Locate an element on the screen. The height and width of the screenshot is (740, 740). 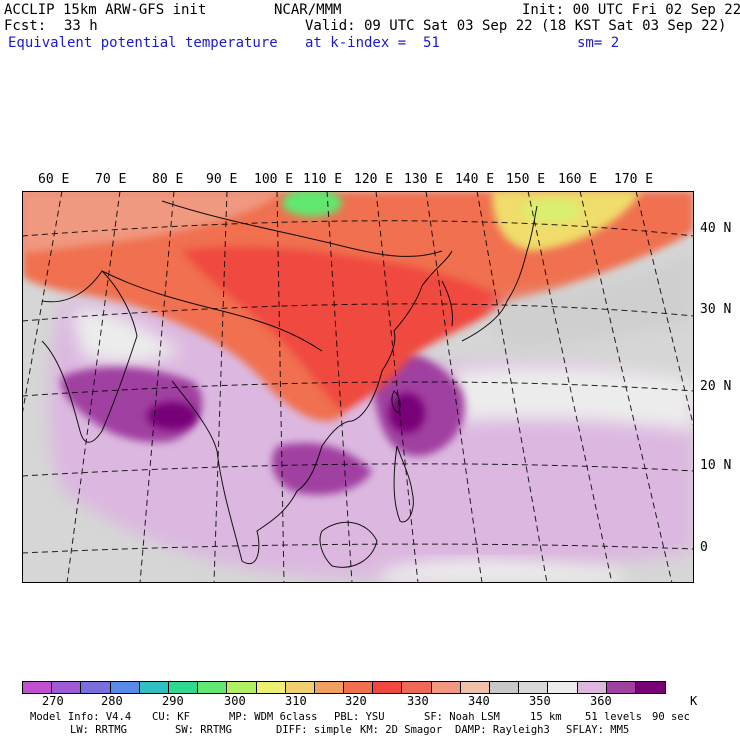
colorbar-label-350: 350 is located at coordinates (540, 701).